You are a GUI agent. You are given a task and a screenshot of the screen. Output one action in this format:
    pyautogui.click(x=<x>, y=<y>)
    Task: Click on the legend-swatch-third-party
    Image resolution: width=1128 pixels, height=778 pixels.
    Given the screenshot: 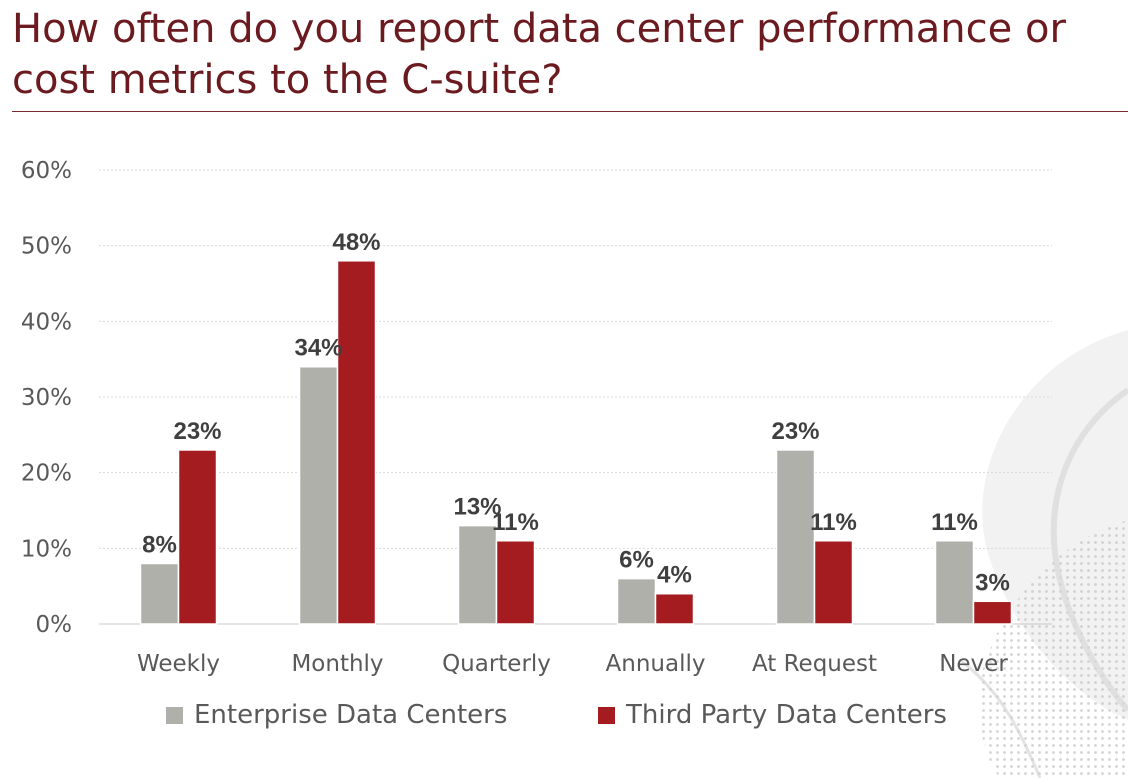 What is the action you would take?
    pyautogui.click(x=606, y=715)
    